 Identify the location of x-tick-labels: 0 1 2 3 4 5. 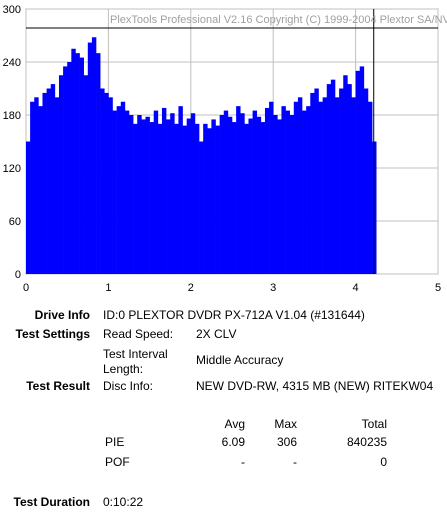
(232, 288).